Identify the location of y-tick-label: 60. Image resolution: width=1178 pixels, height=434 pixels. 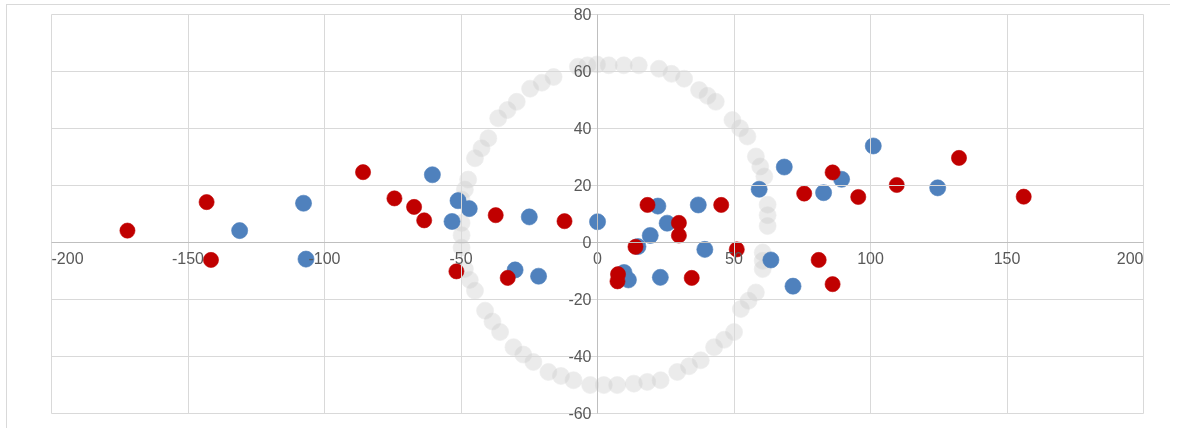
(582, 71).